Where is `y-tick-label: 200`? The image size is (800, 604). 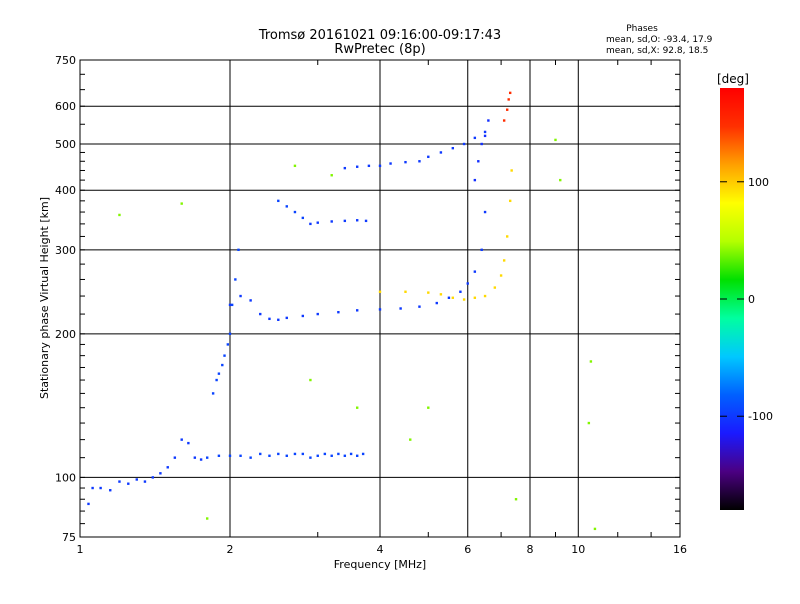
y-tick-label: 200 is located at coordinates (65, 334).